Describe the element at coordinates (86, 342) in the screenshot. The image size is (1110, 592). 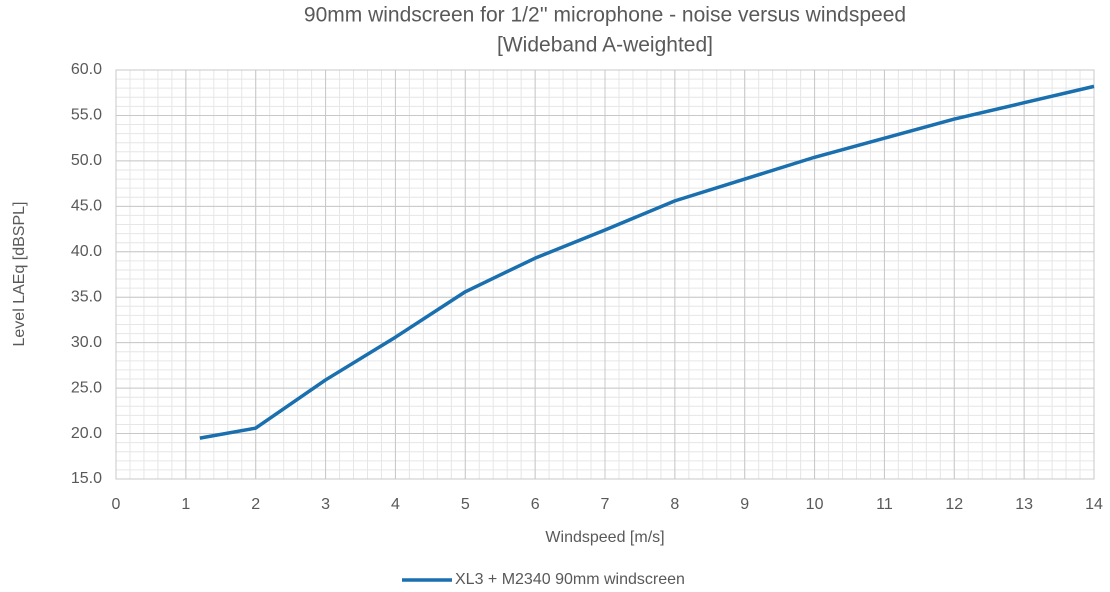
I see `y-tick-label: 30.0` at that location.